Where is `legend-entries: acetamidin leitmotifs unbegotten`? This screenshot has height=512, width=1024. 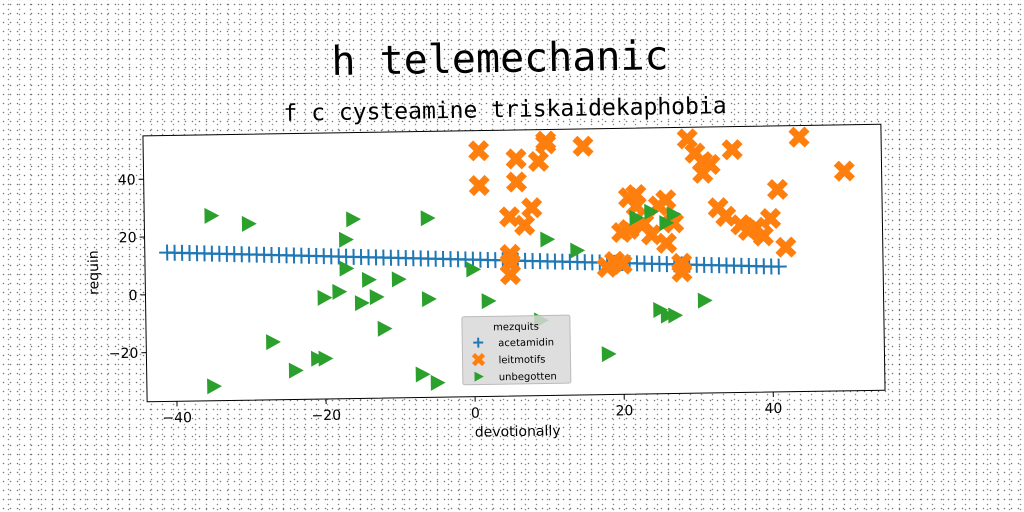
legend-entries: acetamidin leitmotifs unbegotten is located at coordinates (514, 360).